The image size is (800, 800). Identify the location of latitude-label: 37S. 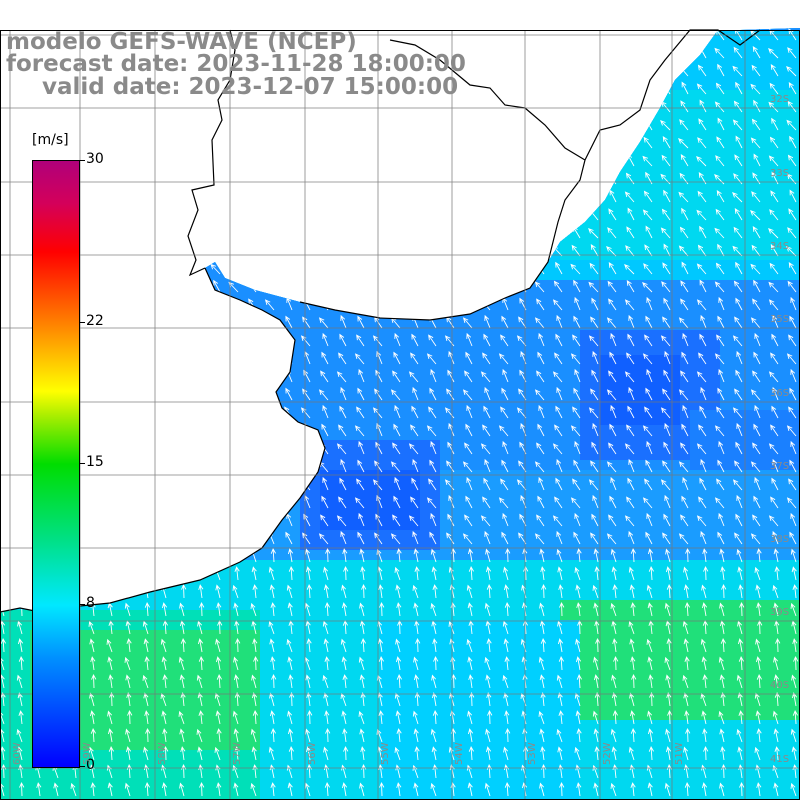
(780, 466).